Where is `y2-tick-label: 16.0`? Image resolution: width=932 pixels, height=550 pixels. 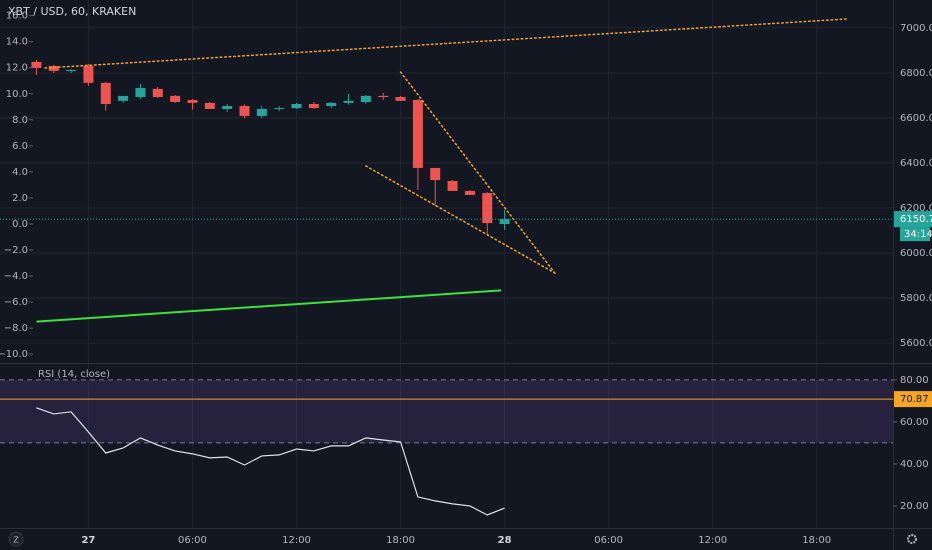
y2-tick-label: 16.0 is located at coordinates (17, 16).